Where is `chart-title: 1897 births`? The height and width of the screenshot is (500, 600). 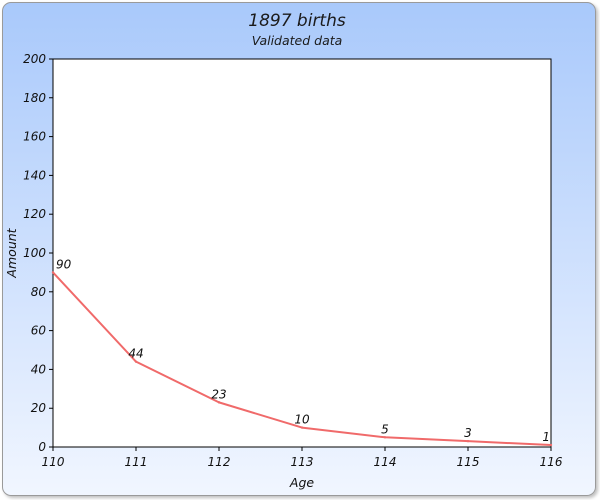
chart-title: 1897 births is located at coordinates (297, 21).